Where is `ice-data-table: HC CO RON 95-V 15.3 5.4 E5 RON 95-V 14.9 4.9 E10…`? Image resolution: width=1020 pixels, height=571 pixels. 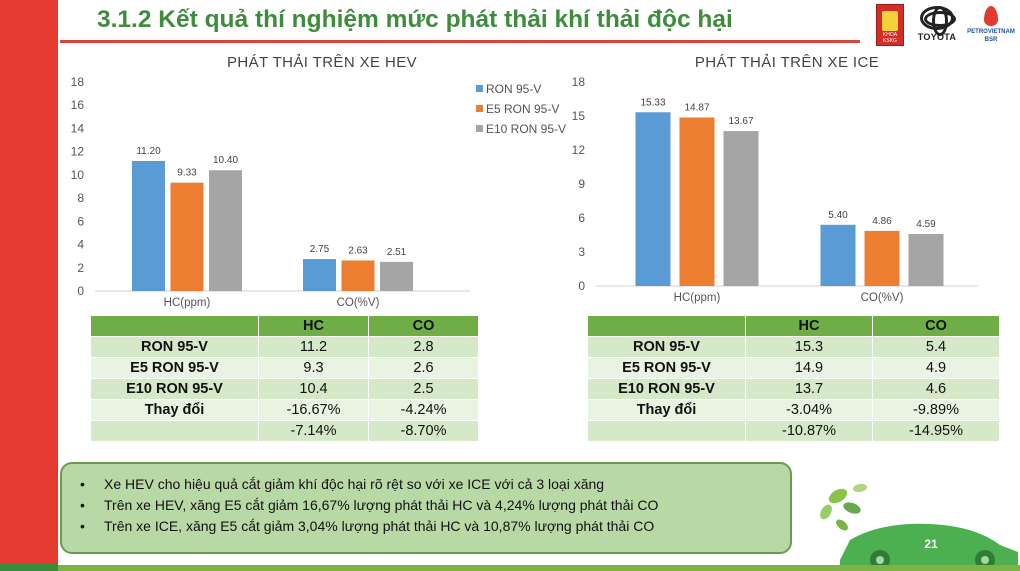
ice-data-table: HC CO RON 95-V 15.3 5.4 E5 RON 95-V 14.9 4.9 E10… is located at coordinates (793, 378).